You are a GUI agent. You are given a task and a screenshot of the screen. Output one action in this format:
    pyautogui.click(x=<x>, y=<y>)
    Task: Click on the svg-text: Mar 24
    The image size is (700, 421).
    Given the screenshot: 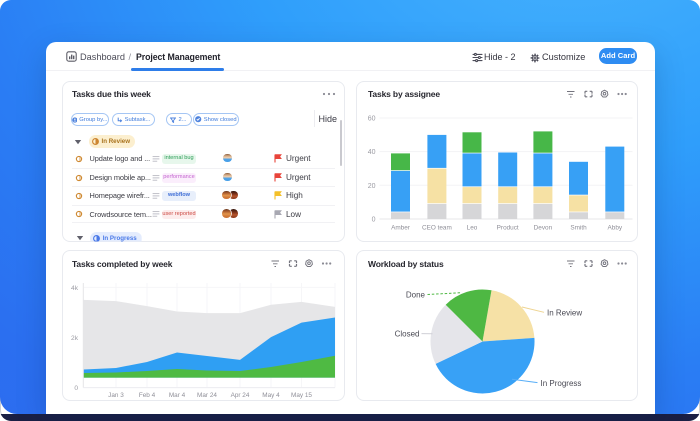 What is the action you would take?
    pyautogui.click(x=207, y=395)
    